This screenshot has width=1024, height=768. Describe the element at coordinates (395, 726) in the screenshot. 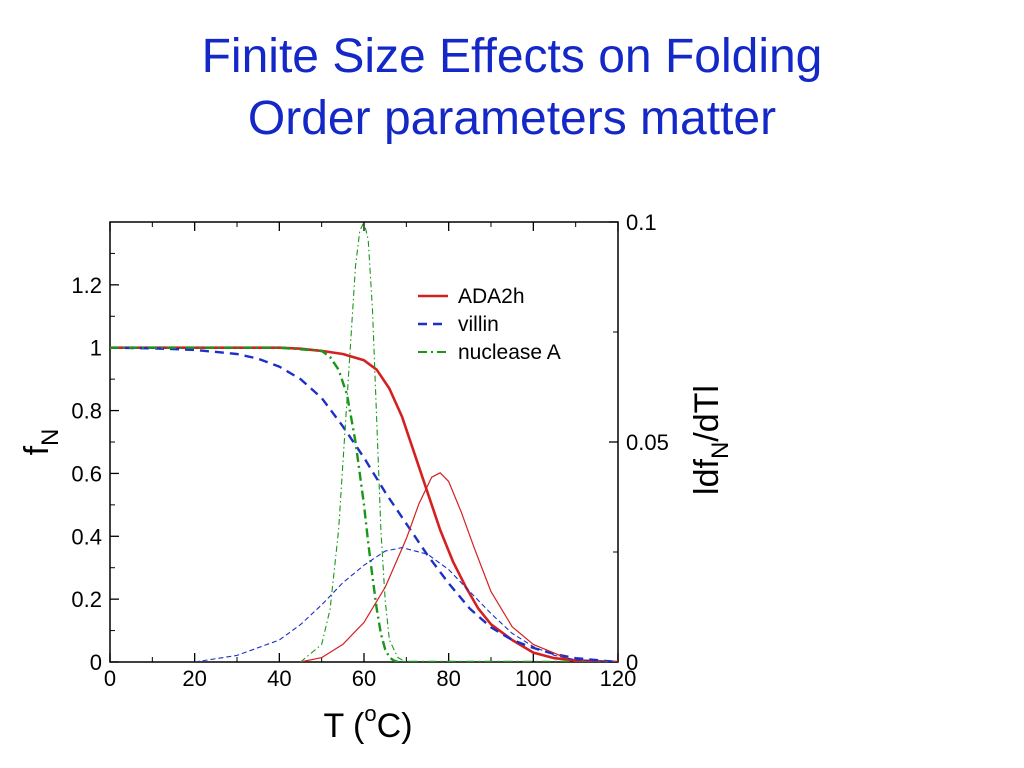

I see `x-axis-label-end: C)` at that location.